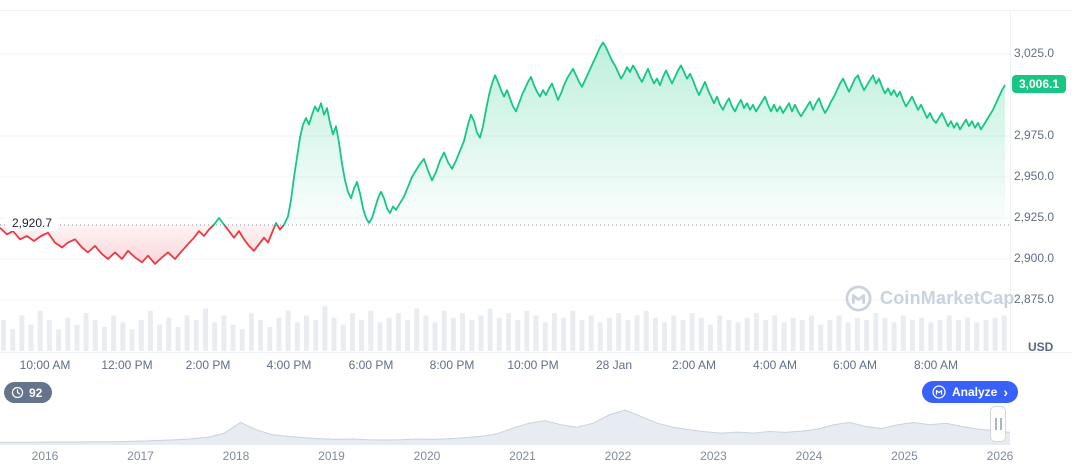 The image size is (1072, 470). Describe the element at coordinates (947, 298) in the screenshot. I see `watermark-text: CoinMarketCap` at that location.